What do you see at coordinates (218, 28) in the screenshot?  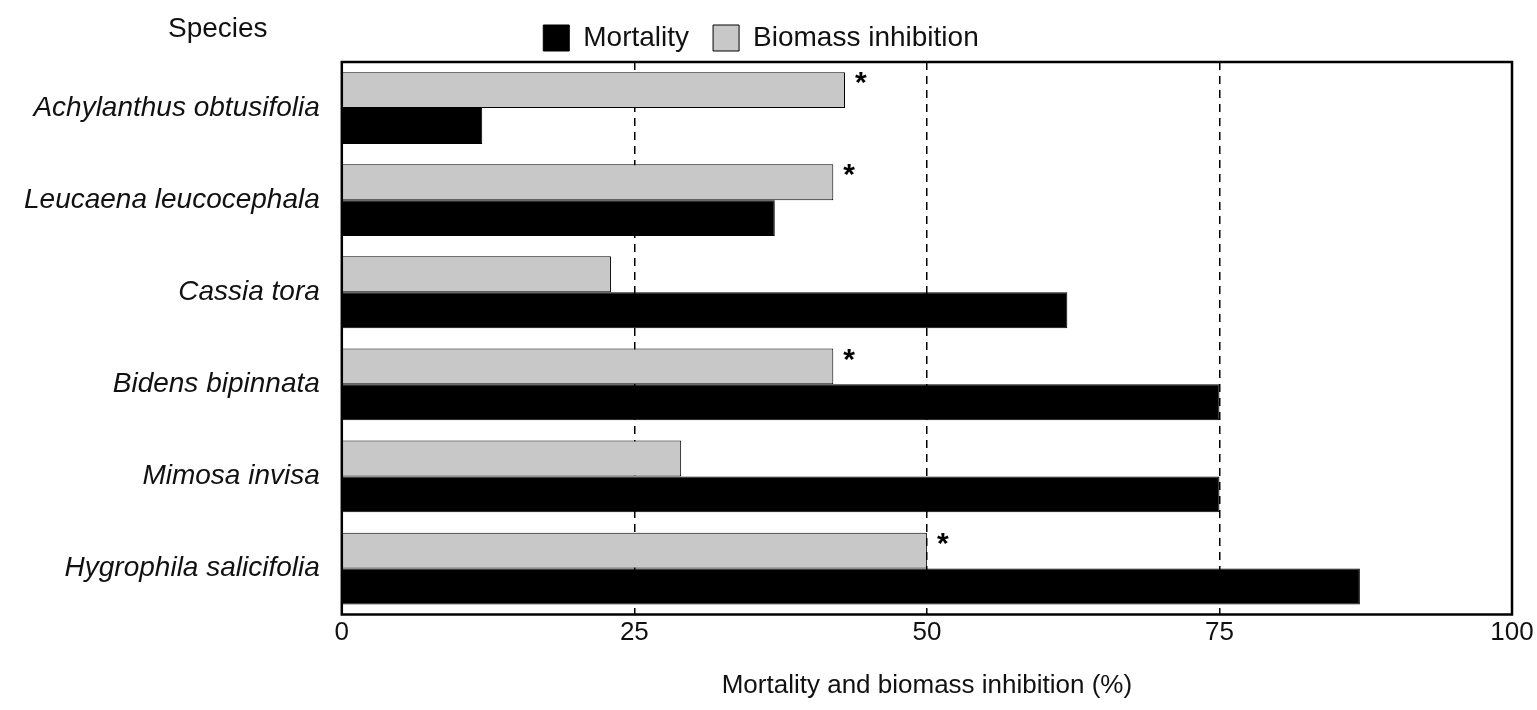 I see `y-axis-title: Species` at bounding box center [218, 28].